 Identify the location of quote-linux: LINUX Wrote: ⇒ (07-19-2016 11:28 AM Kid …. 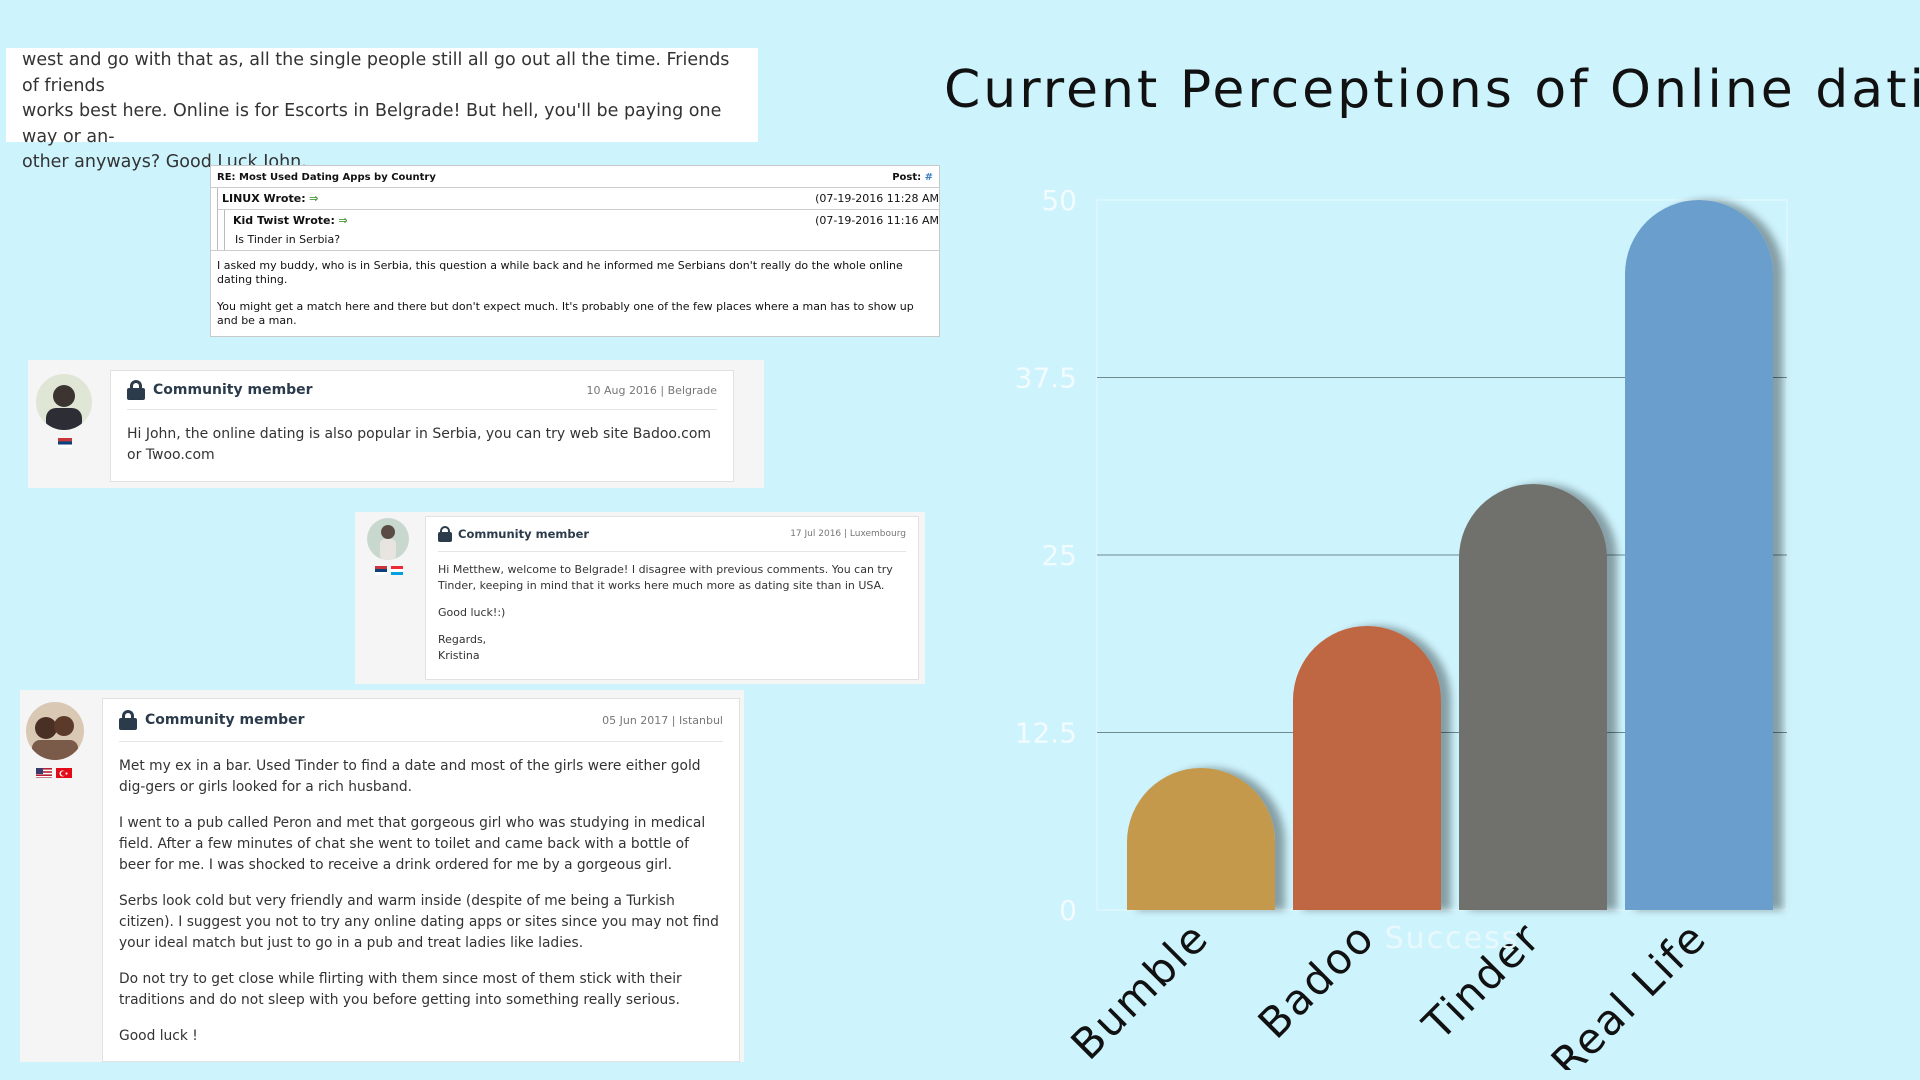
(578, 219).